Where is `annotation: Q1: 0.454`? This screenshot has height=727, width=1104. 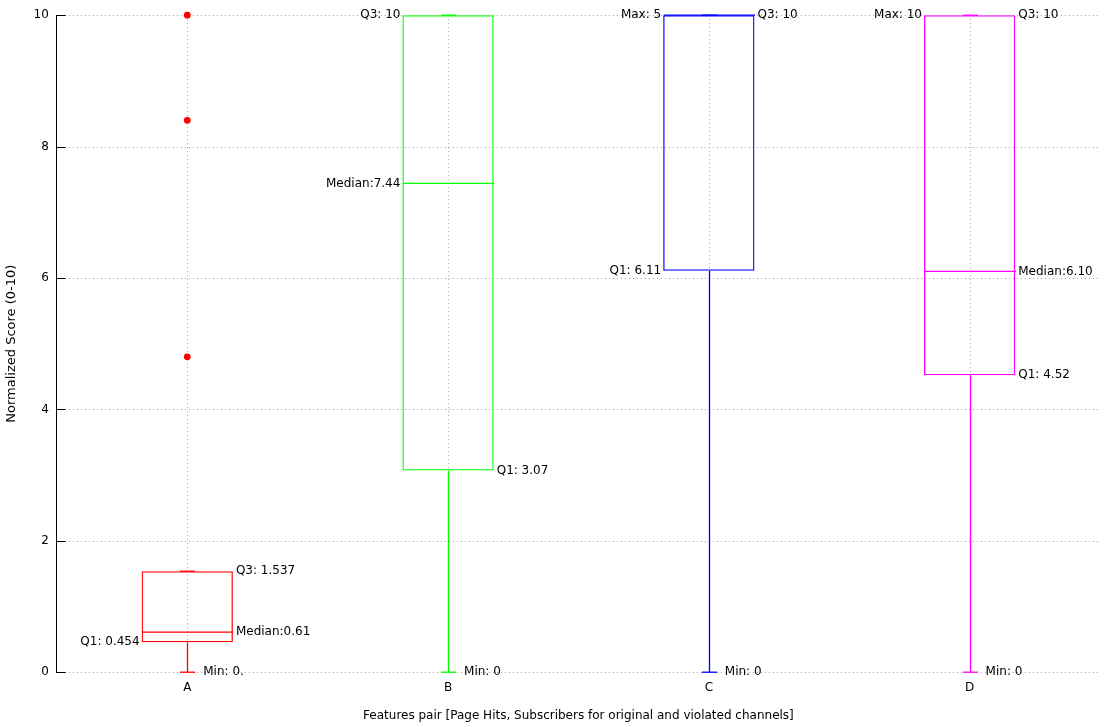 annotation: Q1: 0.454 is located at coordinates (110, 641).